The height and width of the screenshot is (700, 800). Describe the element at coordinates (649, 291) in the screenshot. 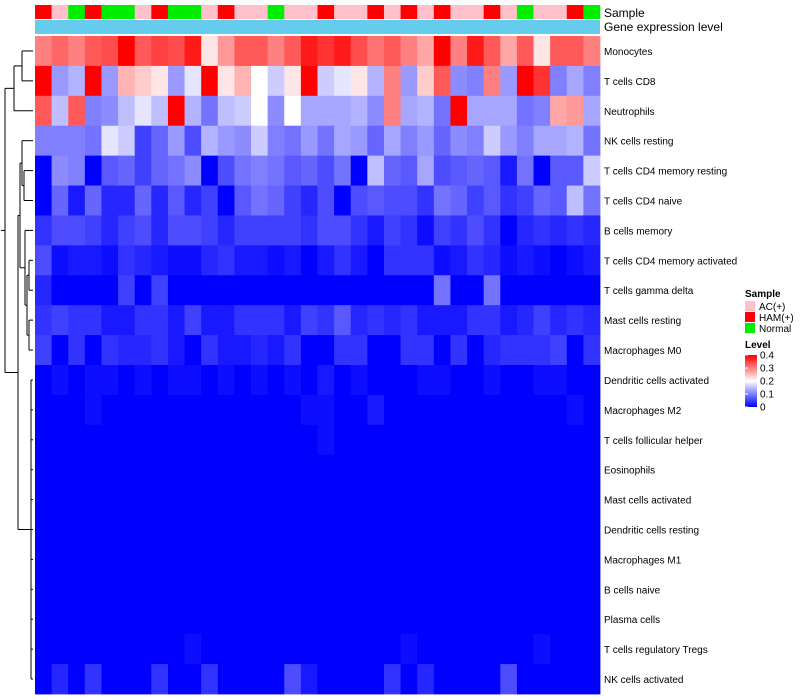

I see `row-label: T cells gamma delta` at that location.